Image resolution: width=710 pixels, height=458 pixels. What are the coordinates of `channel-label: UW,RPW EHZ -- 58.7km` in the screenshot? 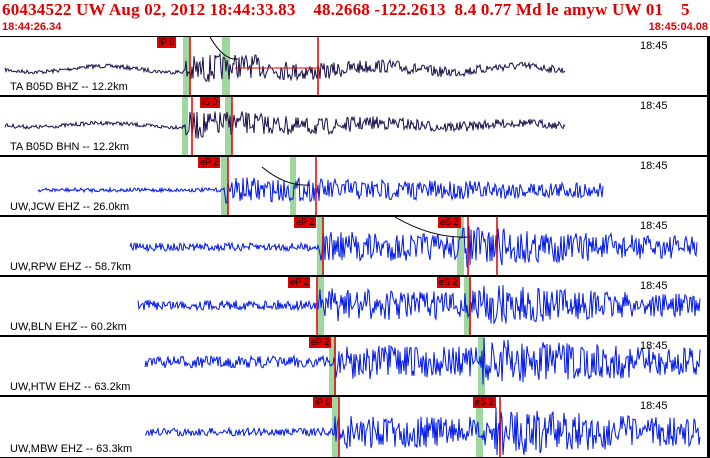 It's located at (71, 267).